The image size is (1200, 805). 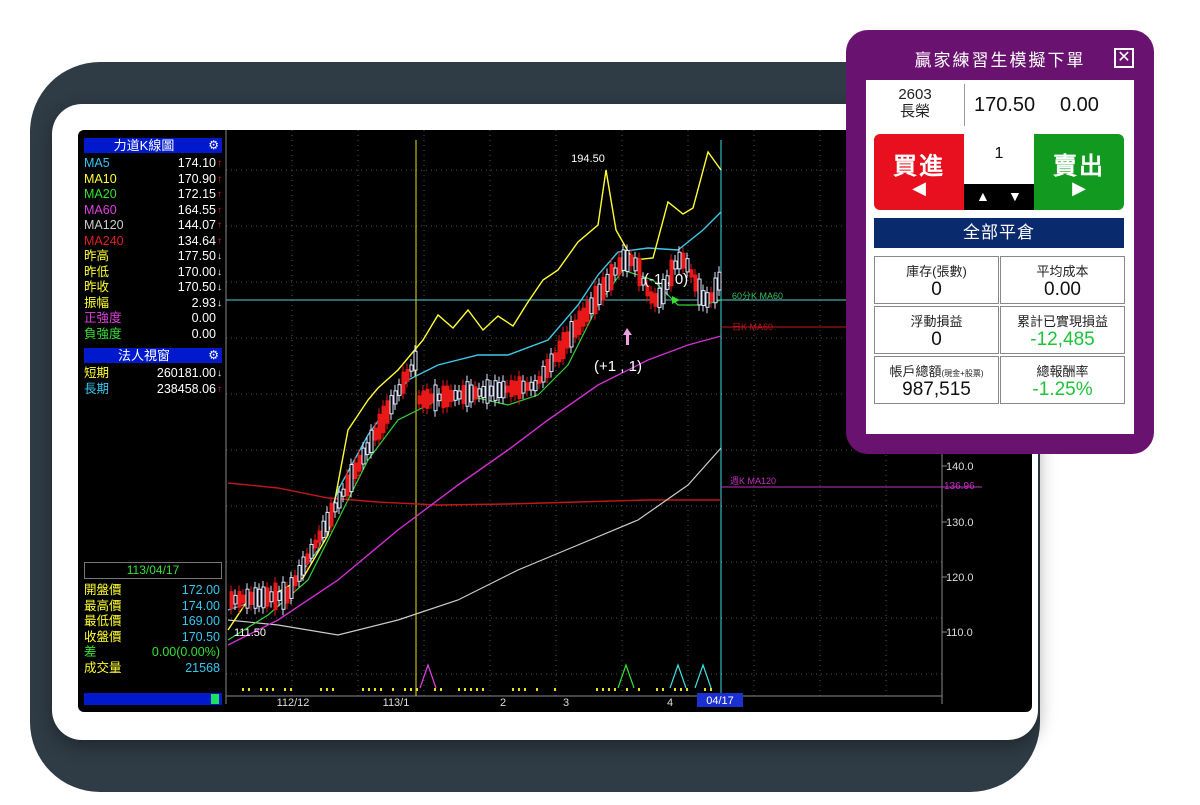 I want to click on stat-label: 帳戶總額(現金+股票), so click(x=936, y=370).